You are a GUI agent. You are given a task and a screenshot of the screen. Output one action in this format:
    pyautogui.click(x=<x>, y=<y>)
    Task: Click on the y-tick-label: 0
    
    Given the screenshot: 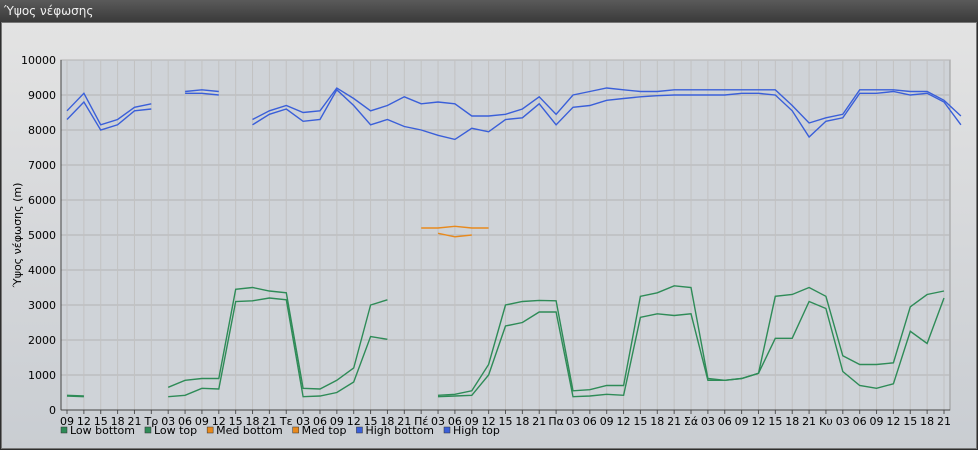 What is the action you would take?
    pyautogui.click(x=52, y=410)
    